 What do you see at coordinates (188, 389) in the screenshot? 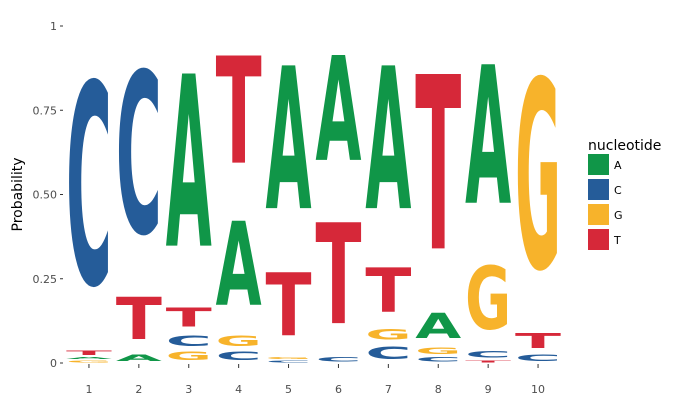
I see `x-tick-label: 3` at bounding box center [188, 389].